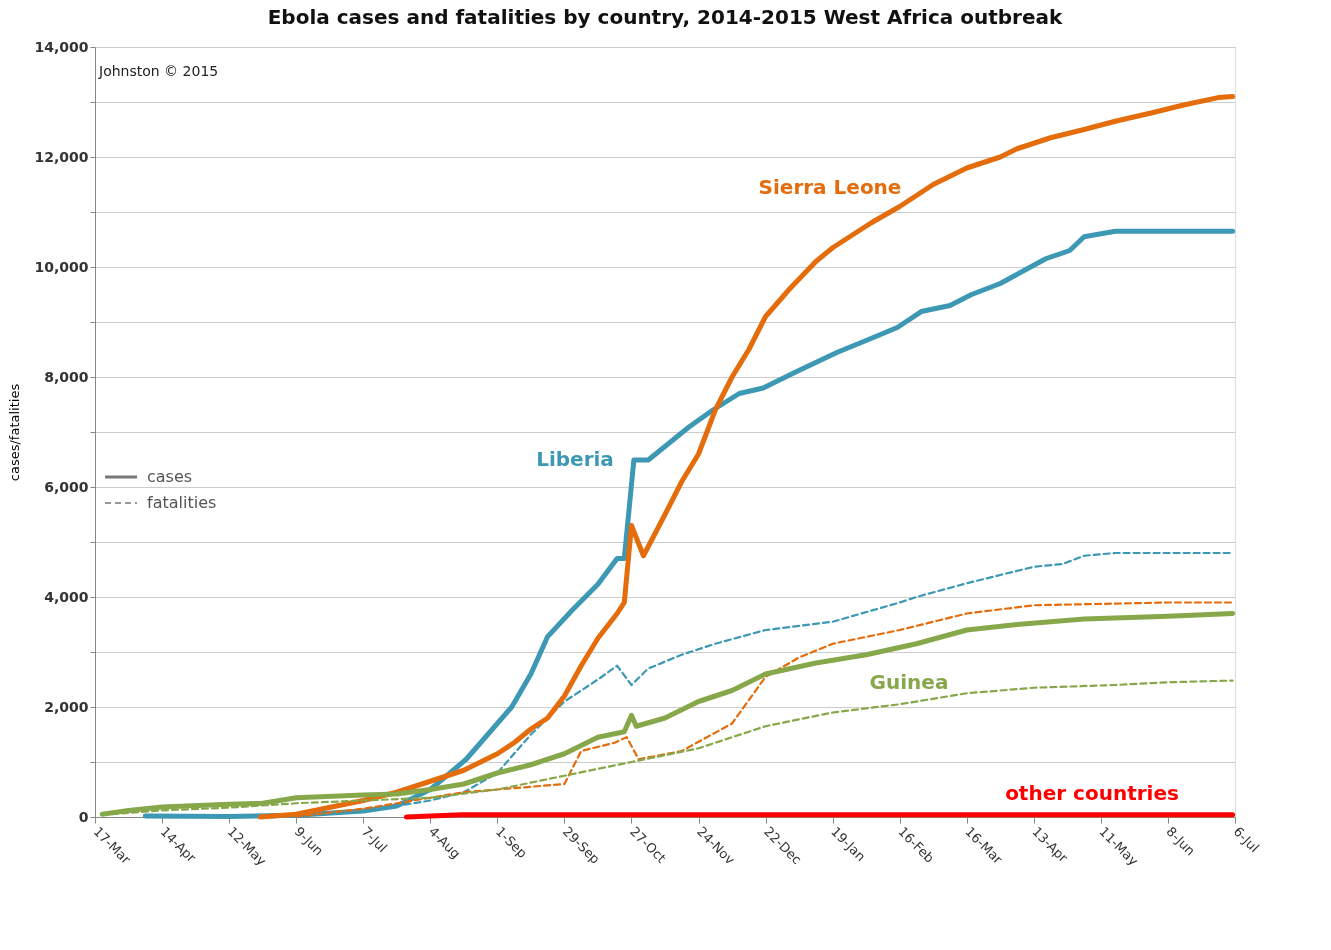 The image size is (1331, 950). I want to click on y-tick-label: 6,000, so click(66, 486).